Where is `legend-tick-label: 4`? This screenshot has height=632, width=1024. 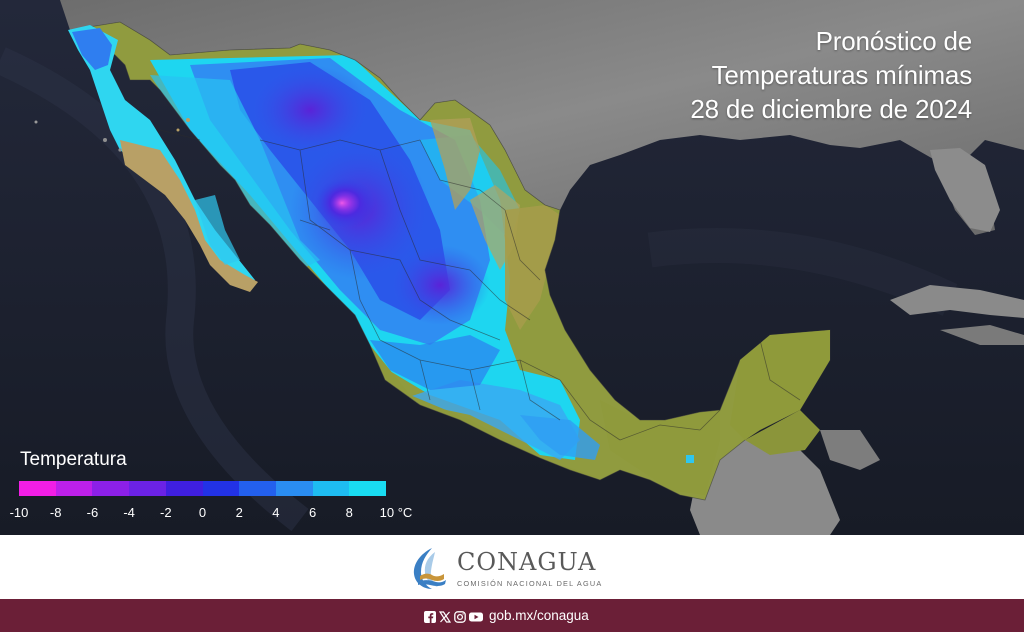 legend-tick-label: 4 is located at coordinates (276, 512).